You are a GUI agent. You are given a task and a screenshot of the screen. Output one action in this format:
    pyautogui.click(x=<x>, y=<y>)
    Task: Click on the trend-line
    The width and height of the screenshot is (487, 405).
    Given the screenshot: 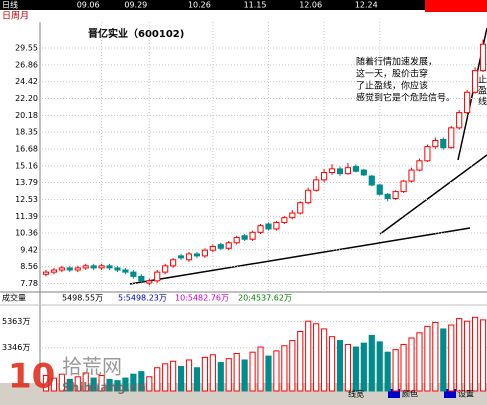 What is the action you would take?
    pyautogui.click(x=433, y=194)
    